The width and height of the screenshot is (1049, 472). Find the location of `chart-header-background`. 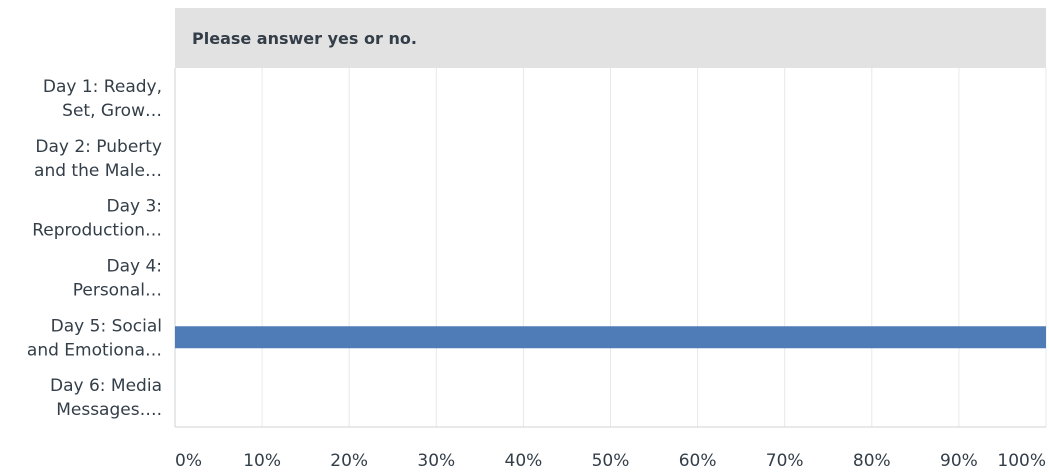

chart-header-background is located at coordinates (610, 38).